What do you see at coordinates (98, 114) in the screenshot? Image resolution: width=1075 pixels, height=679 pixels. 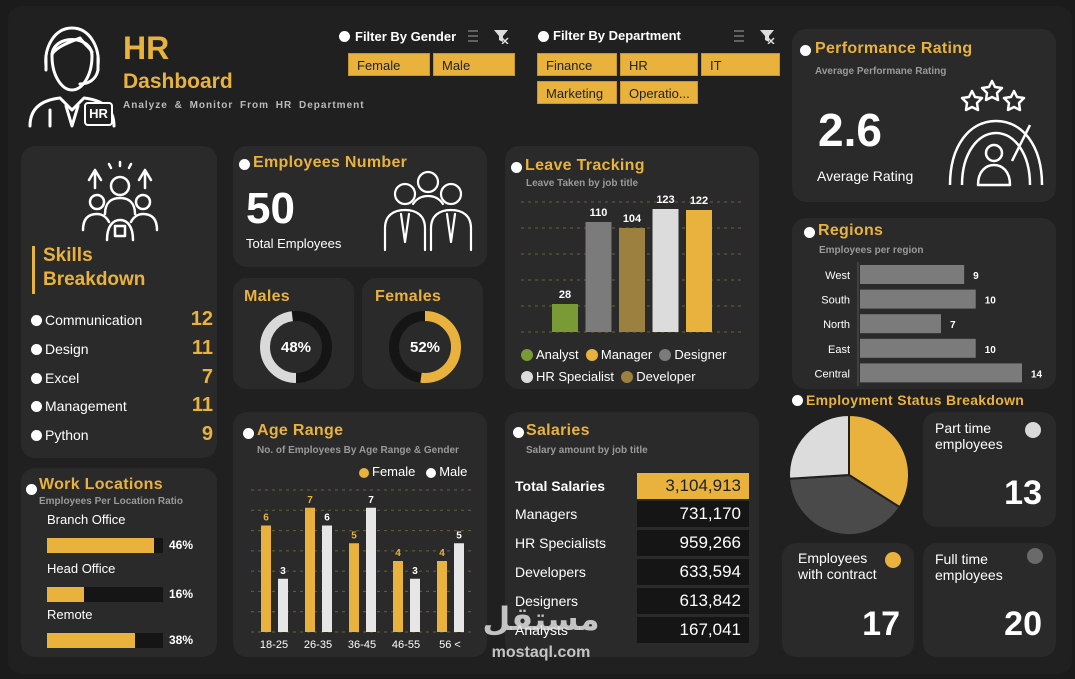 I see `hr-badge: HR` at bounding box center [98, 114].